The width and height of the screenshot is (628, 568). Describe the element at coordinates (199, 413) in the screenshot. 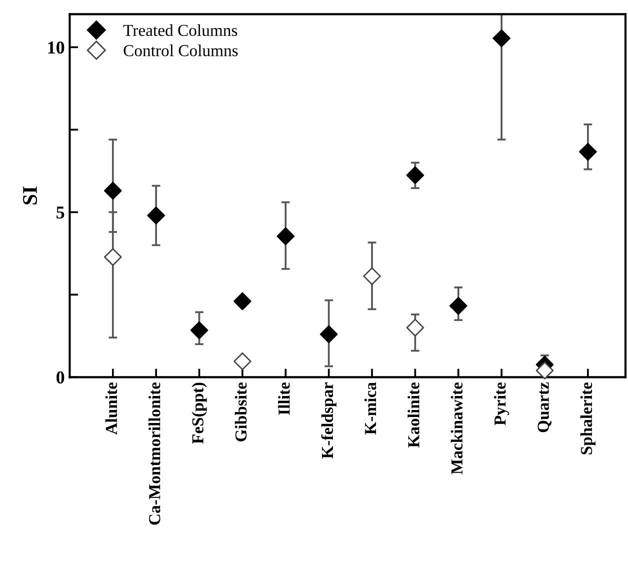

I see `x-tick-label: FeS(ppt)` at that location.